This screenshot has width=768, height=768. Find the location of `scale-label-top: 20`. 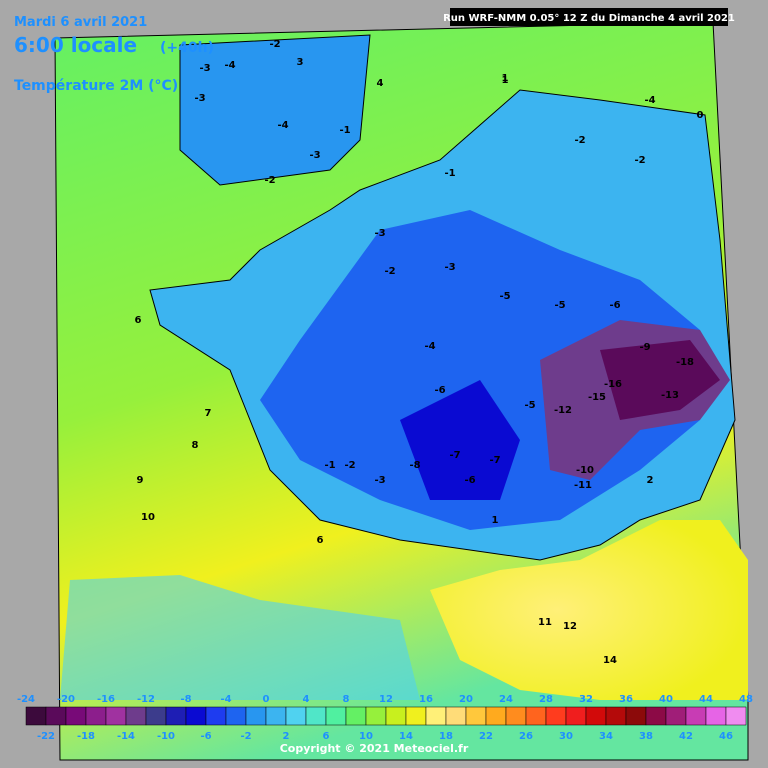

scale-label-top: 20 is located at coordinates (466, 699).